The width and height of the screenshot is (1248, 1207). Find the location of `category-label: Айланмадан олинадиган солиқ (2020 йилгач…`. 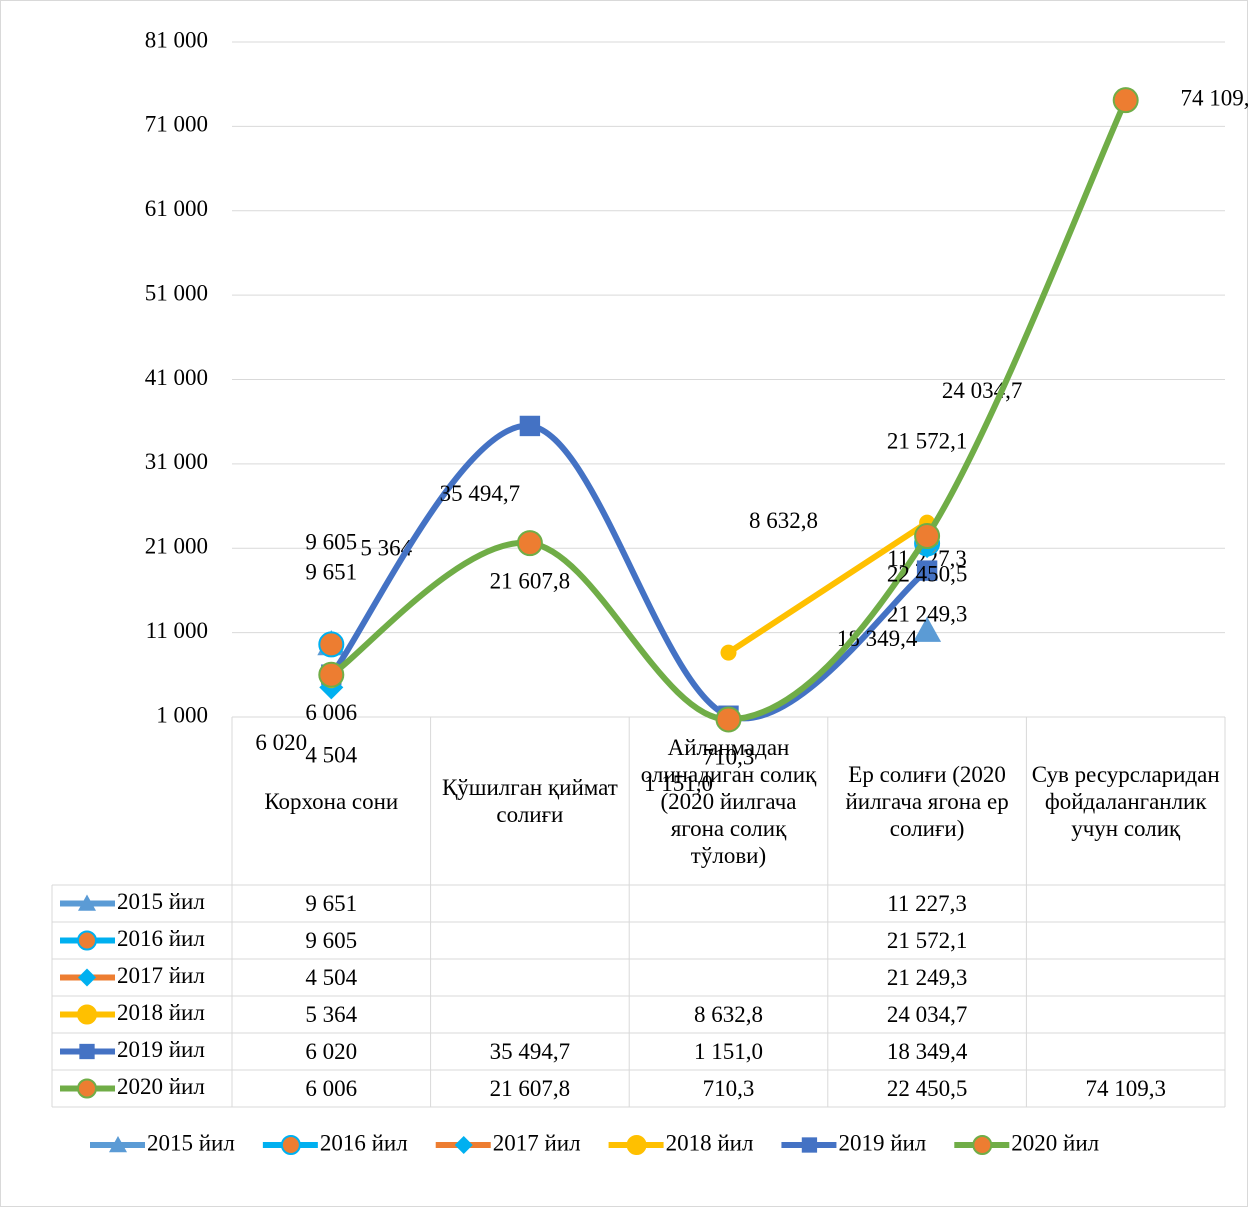

category-label: Айланмадан олинадиган солиқ (2020 йилгач… is located at coordinates (728, 801).